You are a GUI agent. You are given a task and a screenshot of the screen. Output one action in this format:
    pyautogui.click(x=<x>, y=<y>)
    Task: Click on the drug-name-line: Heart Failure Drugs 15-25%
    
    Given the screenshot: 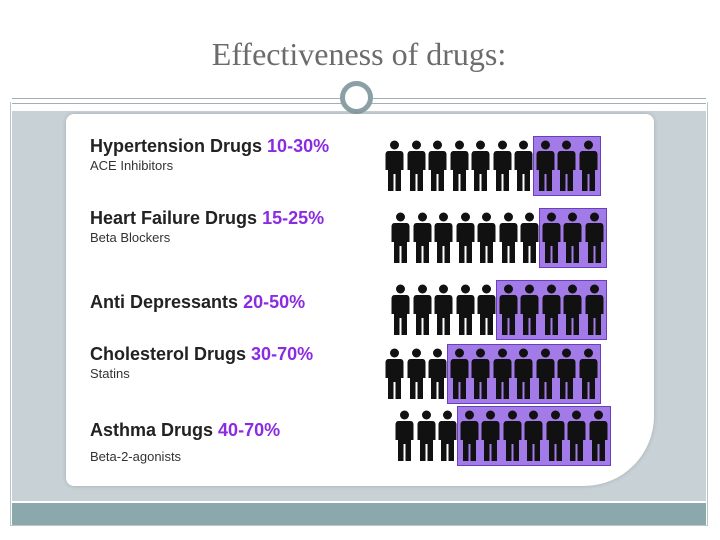 What is the action you would take?
    pyautogui.click(x=207, y=218)
    